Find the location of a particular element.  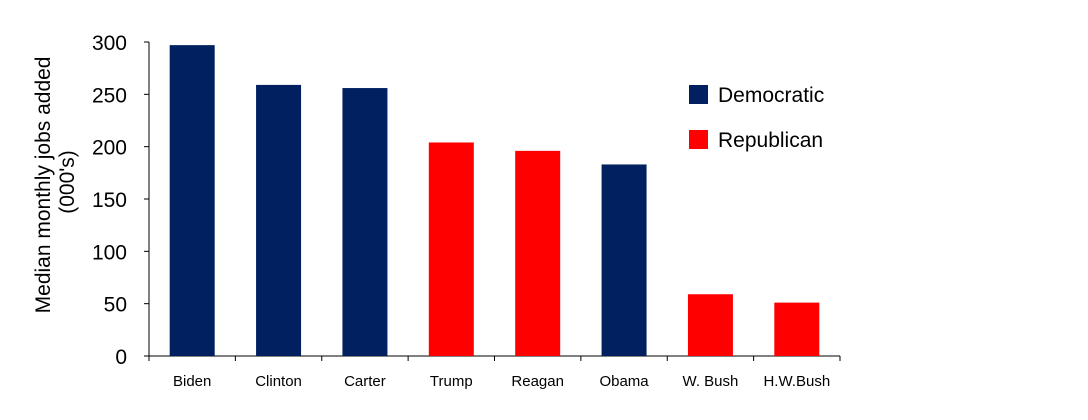

bar-clinton is located at coordinates (279, 220).